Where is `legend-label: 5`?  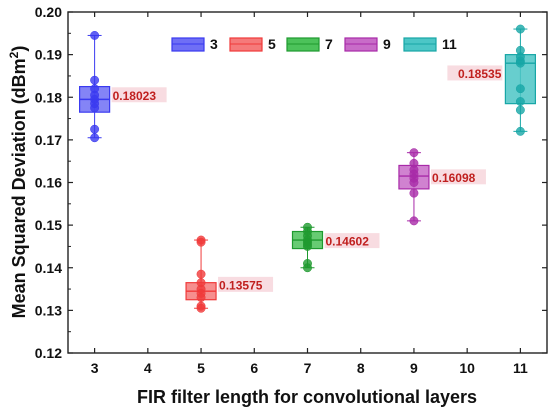 legend-label: 5 is located at coordinates (272, 44).